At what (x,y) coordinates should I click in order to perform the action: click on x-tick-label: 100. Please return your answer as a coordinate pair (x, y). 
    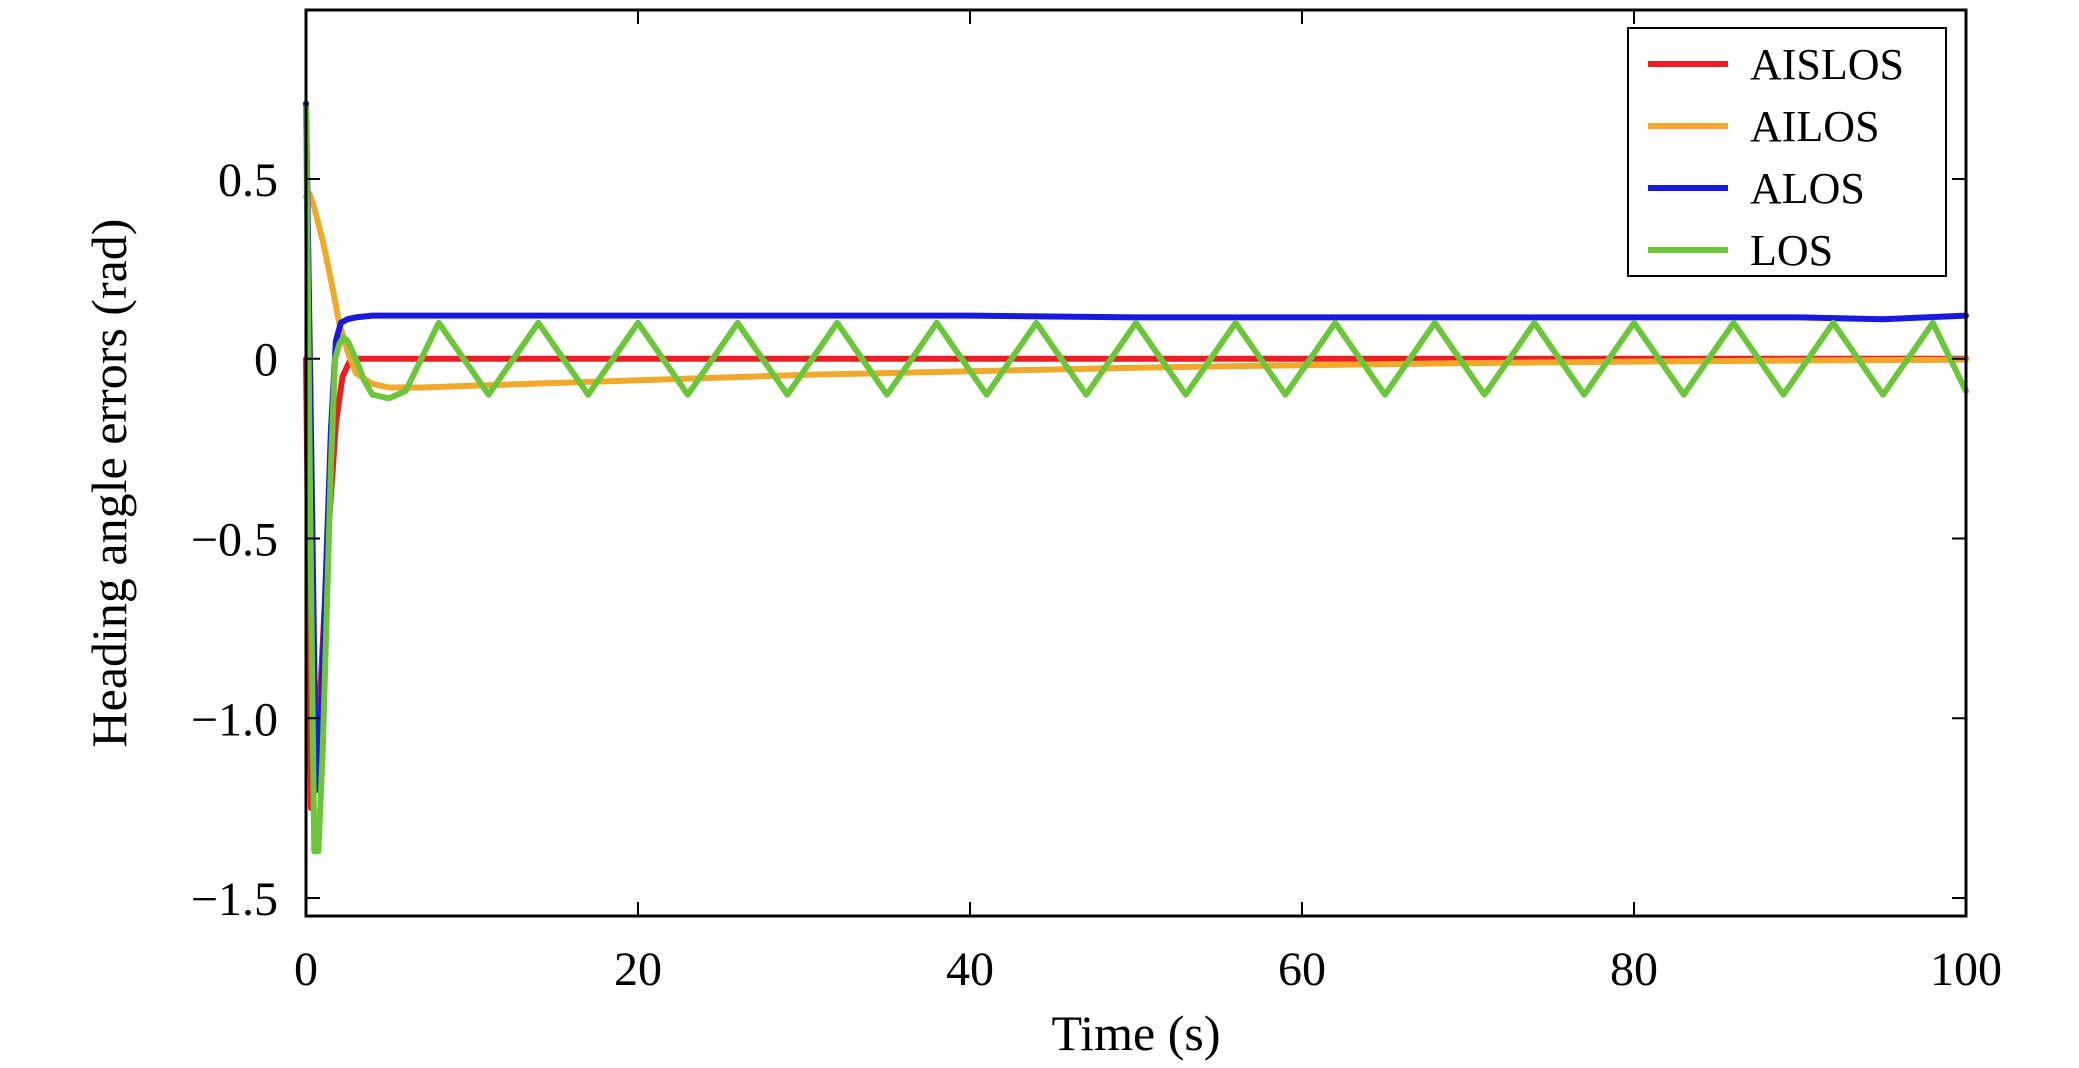
    Looking at the image, I should click on (1966, 969).